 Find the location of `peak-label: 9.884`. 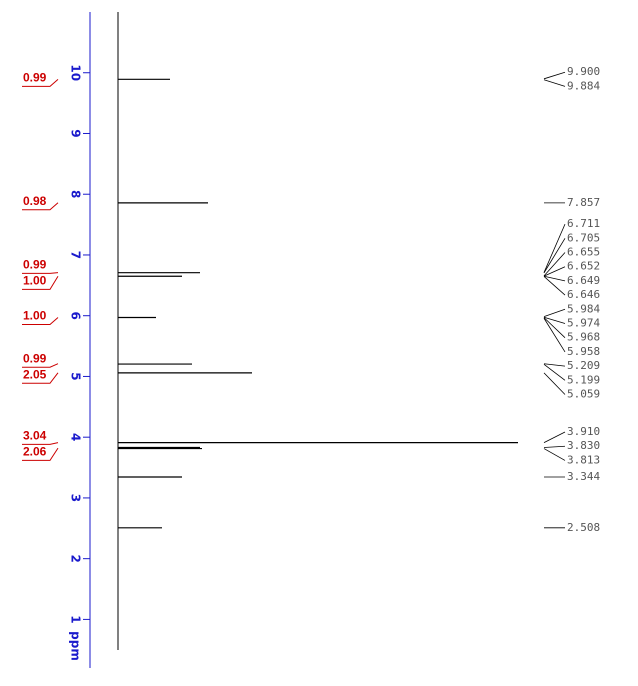

peak-label: 9.884 is located at coordinates (583, 85).